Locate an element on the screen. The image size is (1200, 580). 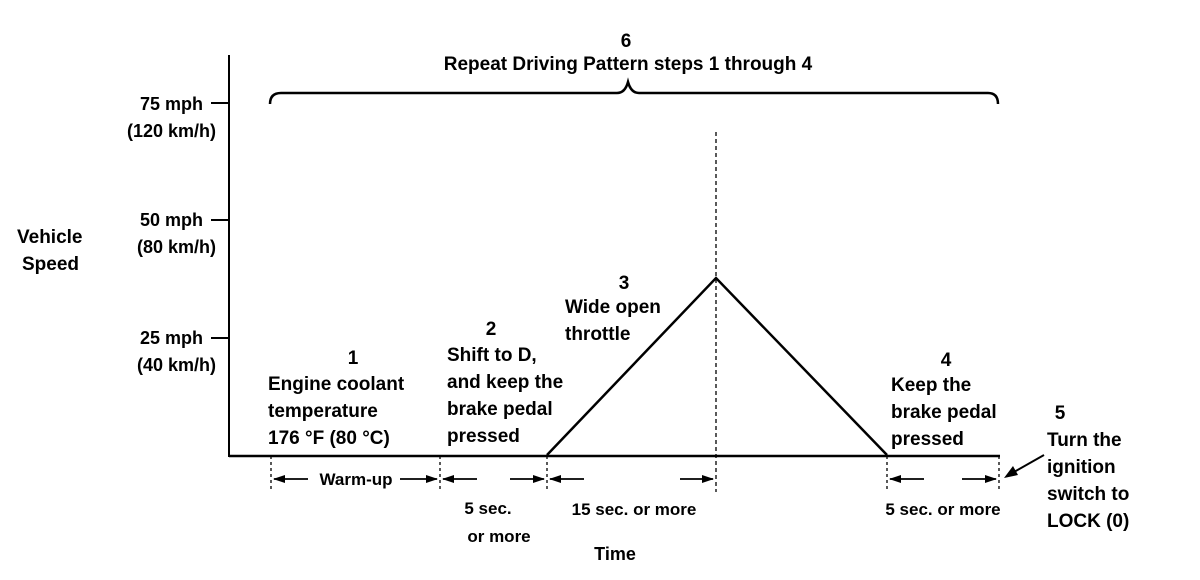
y-tick-50-kmh: (80 km/h) is located at coordinates (176, 247).